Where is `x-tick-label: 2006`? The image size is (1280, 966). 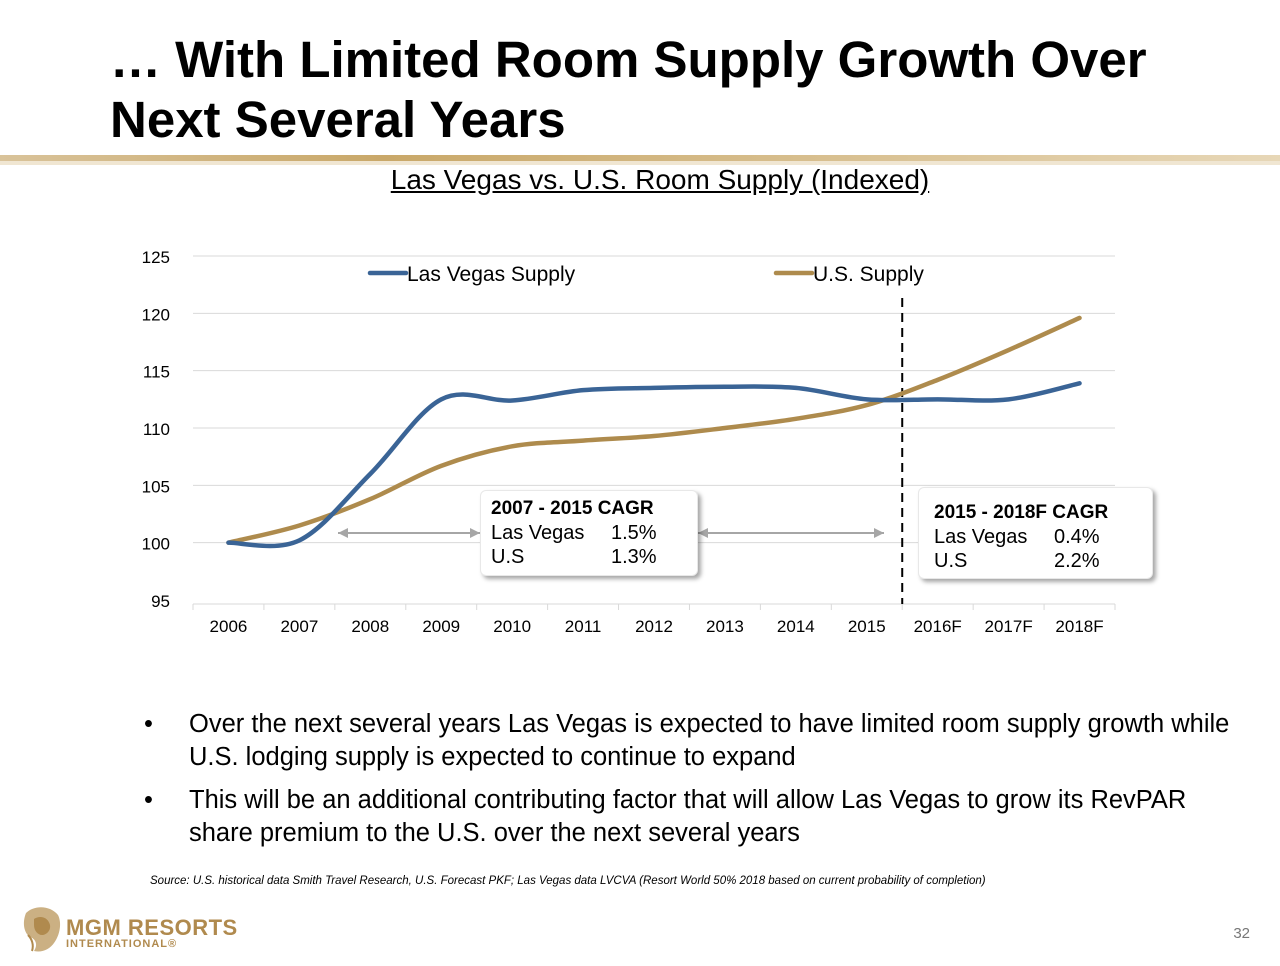 x-tick-label: 2006 is located at coordinates (229, 626).